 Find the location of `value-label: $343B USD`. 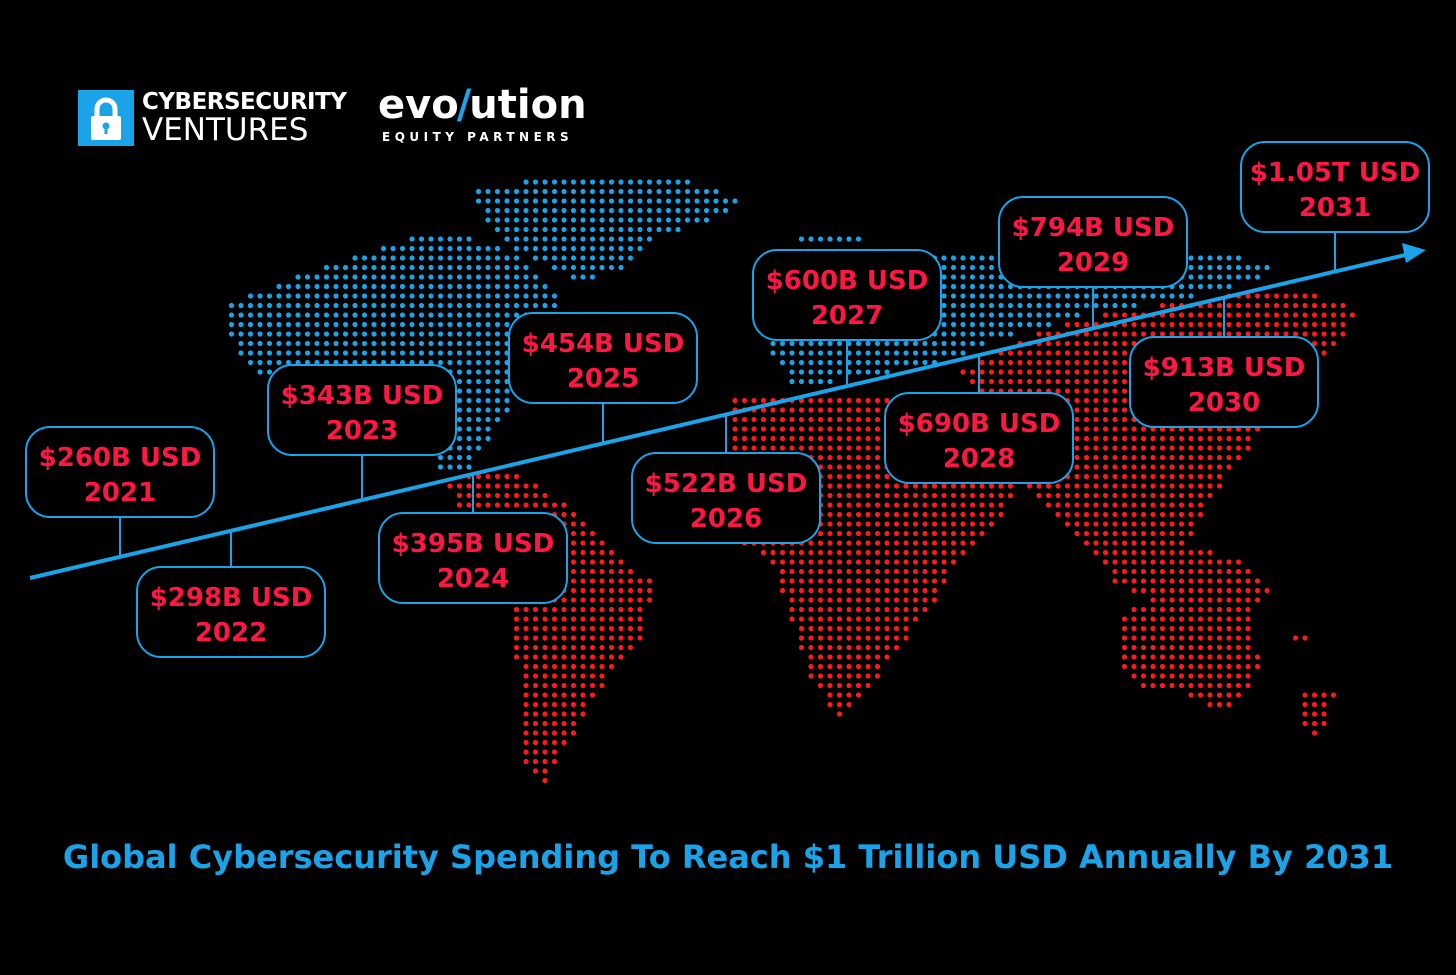

value-label: $343B USD is located at coordinates (362, 396).